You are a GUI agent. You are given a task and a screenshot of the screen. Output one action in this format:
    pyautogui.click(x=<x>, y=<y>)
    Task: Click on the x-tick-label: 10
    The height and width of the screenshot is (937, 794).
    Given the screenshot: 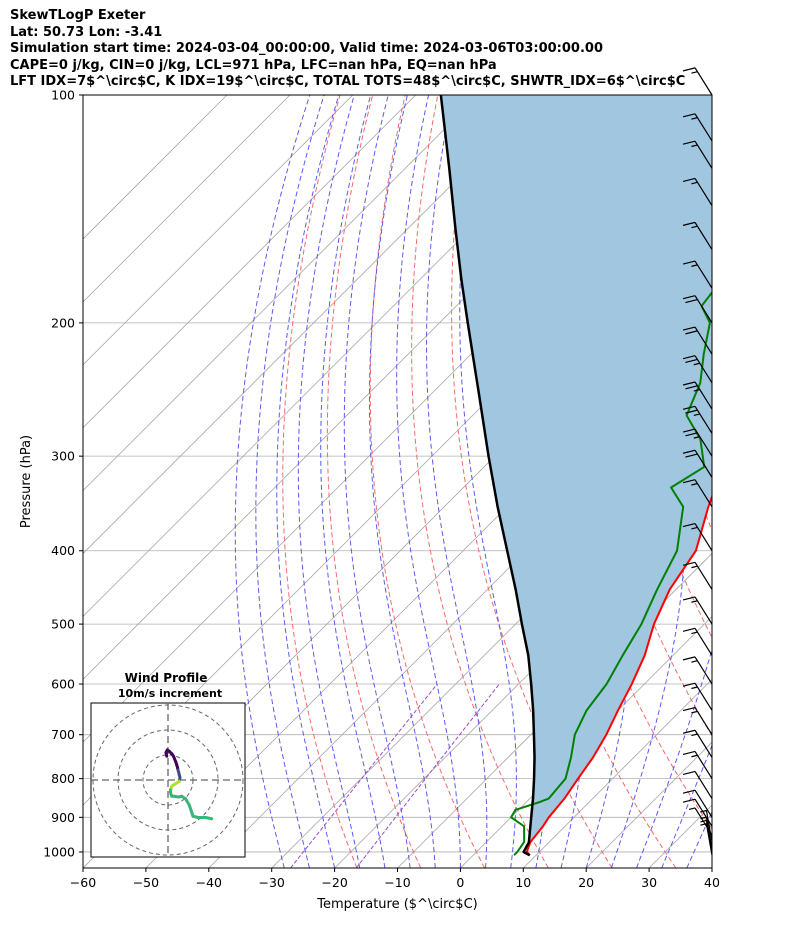 What is the action you would take?
    pyautogui.click(x=523, y=882)
    